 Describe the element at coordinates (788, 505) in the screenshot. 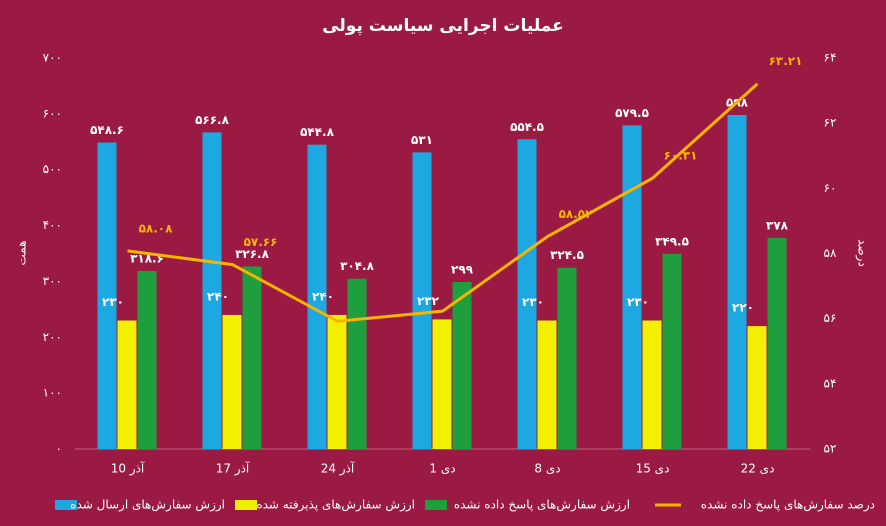

I see `legend-label: درصد سفارش‌های پاسخ داده نشده` at that location.